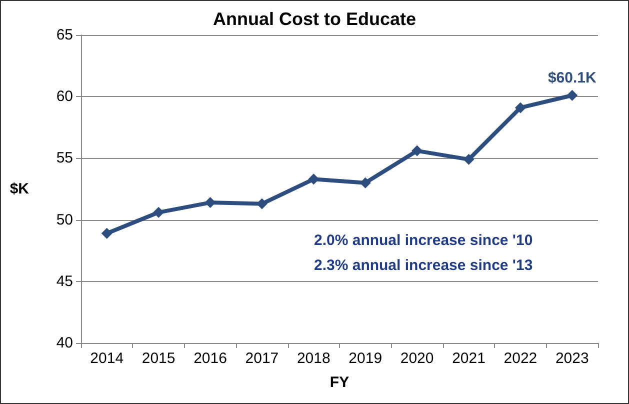  Describe the element at coordinates (64, 281) in the screenshot. I see `y-tick-label: 45` at that location.